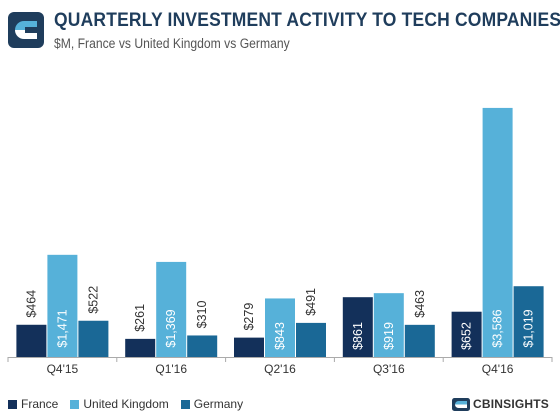 This screenshot has height=418, width=560. Describe the element at coordinates (461, 404) in the screenshot. I see `cb-insights-mark-icon` at that location.